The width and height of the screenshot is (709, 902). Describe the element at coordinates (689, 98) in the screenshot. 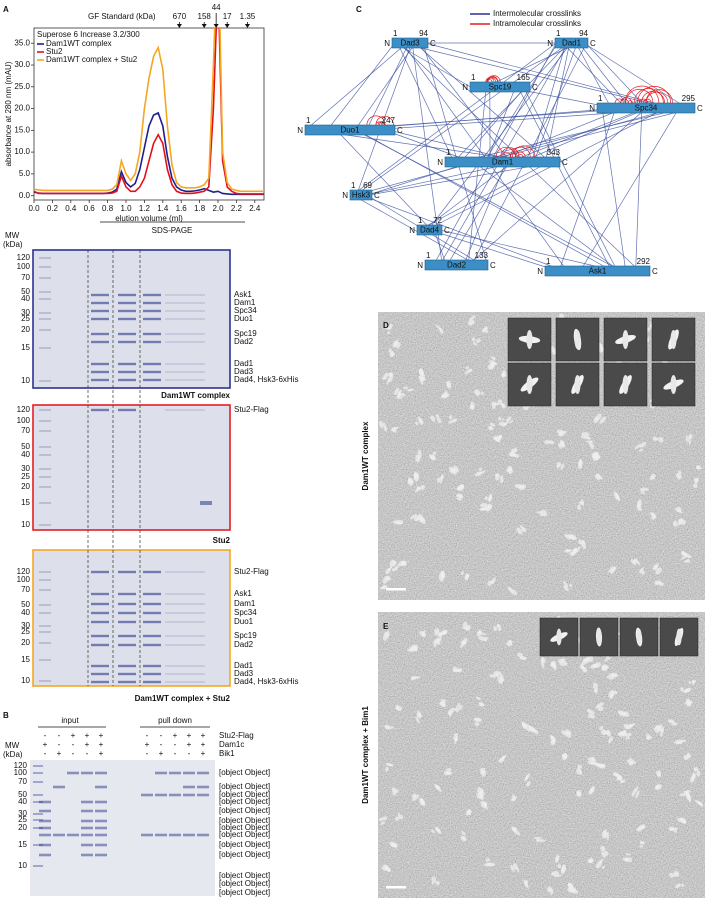

I see `residue-end: 295` at that location.